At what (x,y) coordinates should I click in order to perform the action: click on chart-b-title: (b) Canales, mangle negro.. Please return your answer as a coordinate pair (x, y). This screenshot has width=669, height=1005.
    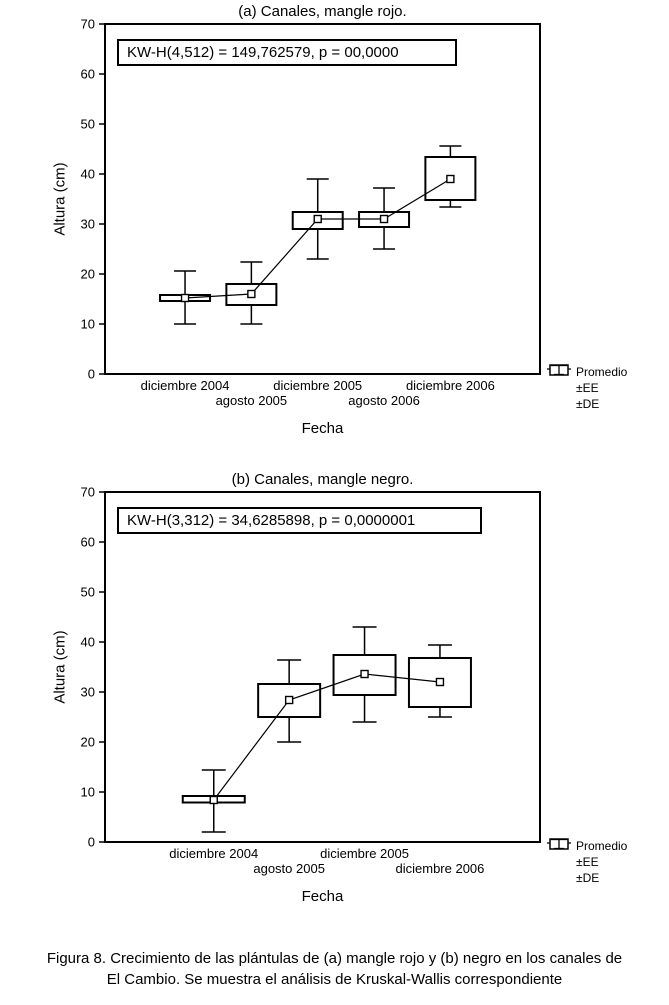
    Looking at the image, I should click on (322, 479).